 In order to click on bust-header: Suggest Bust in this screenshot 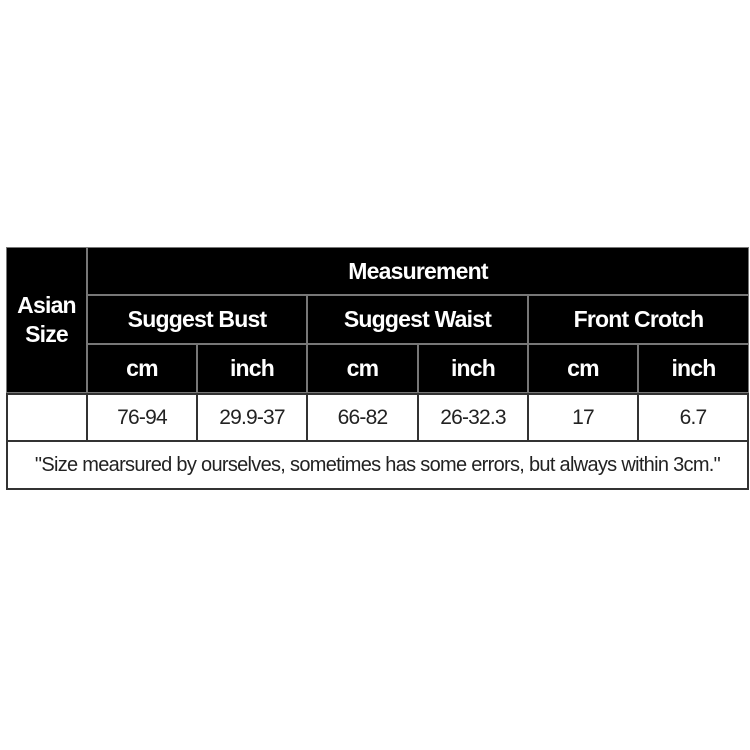, I will do `click(197, 319)`.